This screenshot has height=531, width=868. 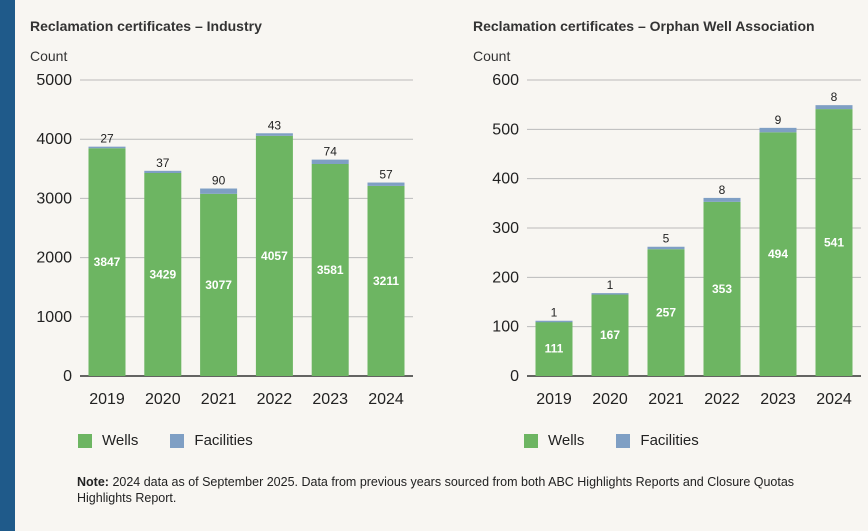 What do you see at coordinates (54, 139) in the screenshot?
I see `industry-y-tick-label: 4000` at bounding box center [54, 139].